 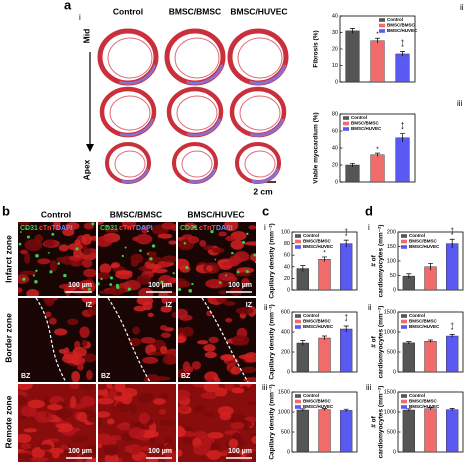 I want to click on column-header: BMSC/BMSC, so click(x=136, y=214).